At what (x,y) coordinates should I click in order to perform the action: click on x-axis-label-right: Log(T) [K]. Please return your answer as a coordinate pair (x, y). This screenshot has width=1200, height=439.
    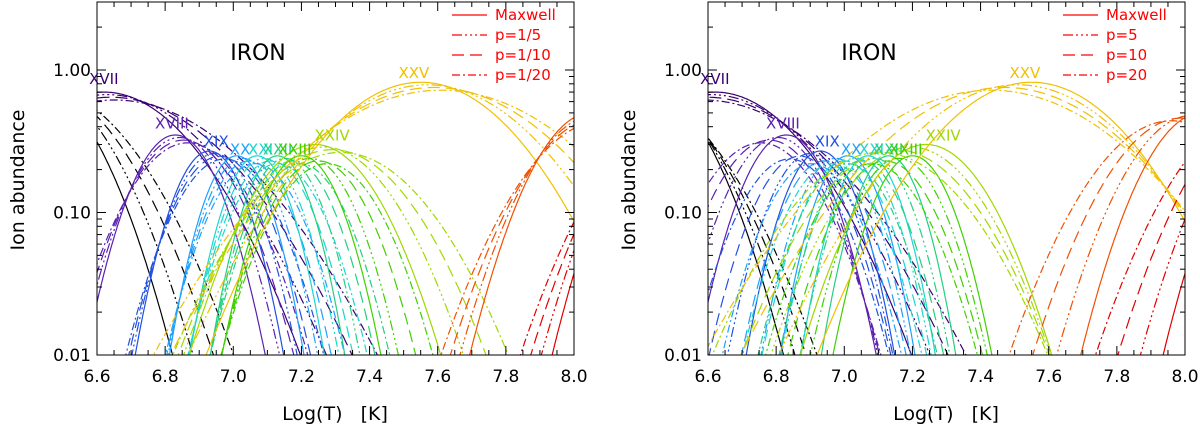
    Looking at the image, I should click on (946, 414).